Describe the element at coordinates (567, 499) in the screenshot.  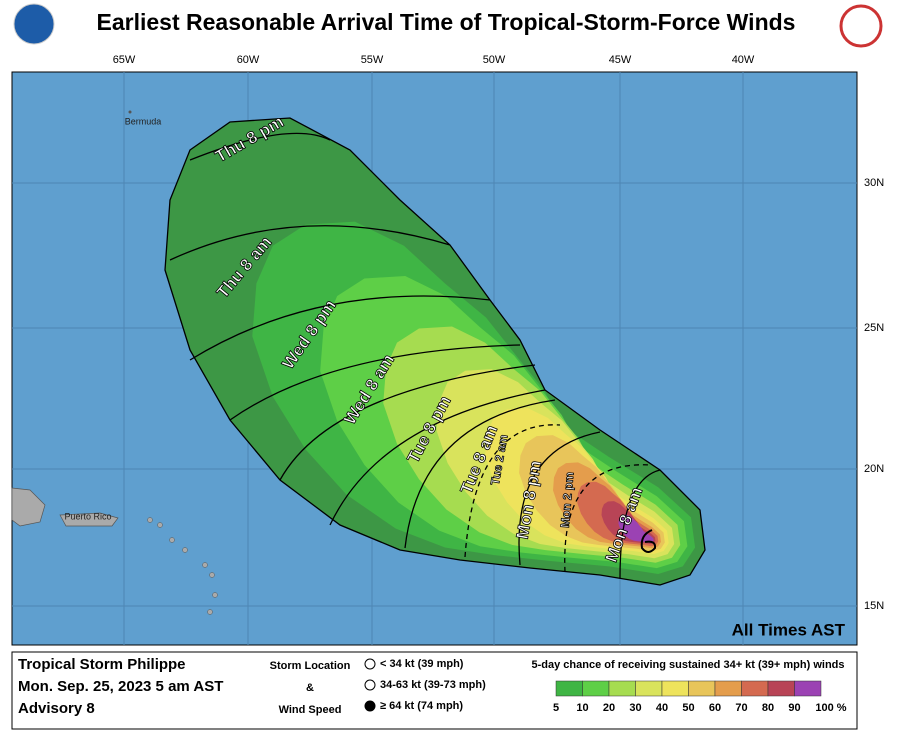
I see `contour-label: Mon 2 pm` at that location.